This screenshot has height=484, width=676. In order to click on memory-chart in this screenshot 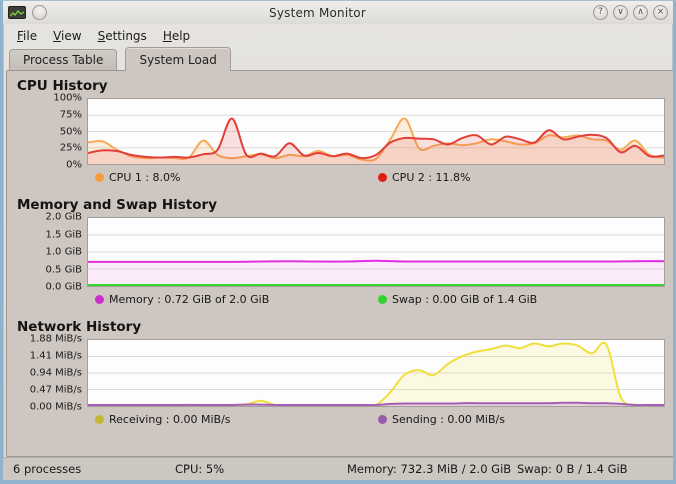, I will do `click(376, 252)`.